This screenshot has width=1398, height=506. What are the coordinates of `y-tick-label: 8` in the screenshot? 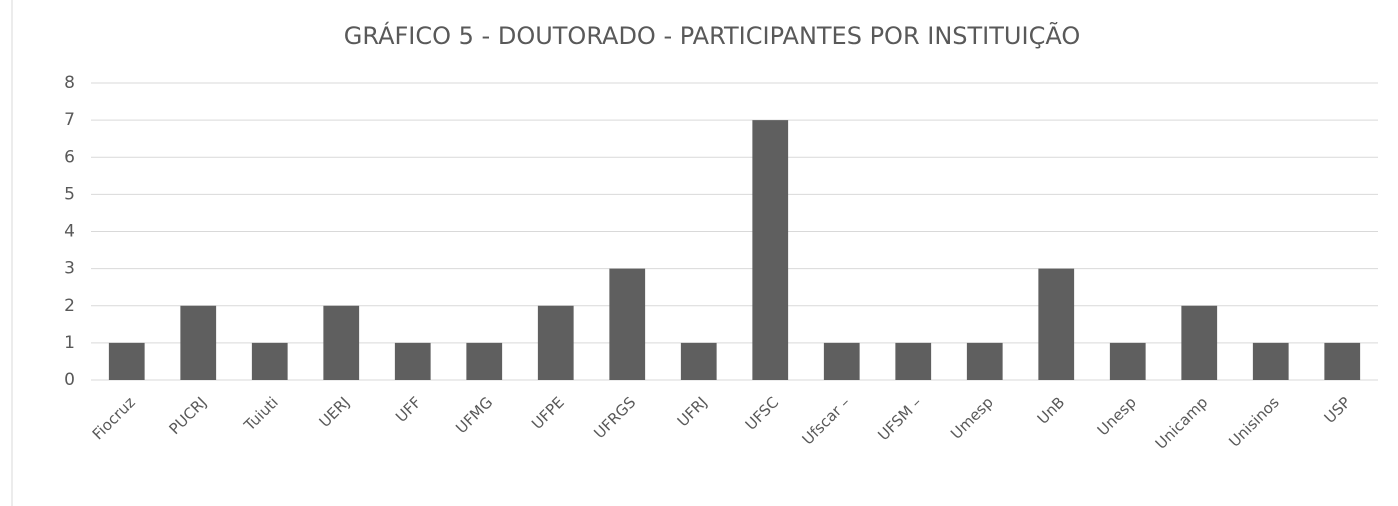 It's located at (69, 83).